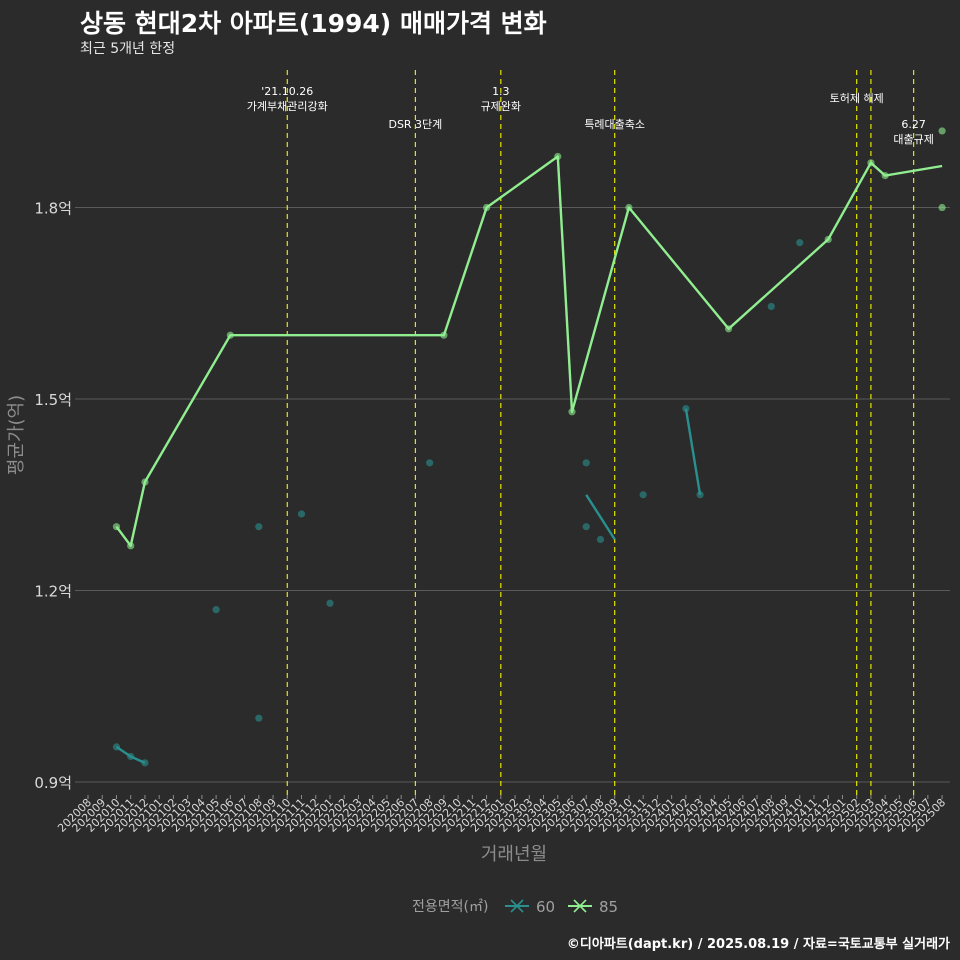  What do you see at coordinates (53, 783) in the screenshot?
I see `y-tick-label: 0.9억` at bounding box center [53, 783].